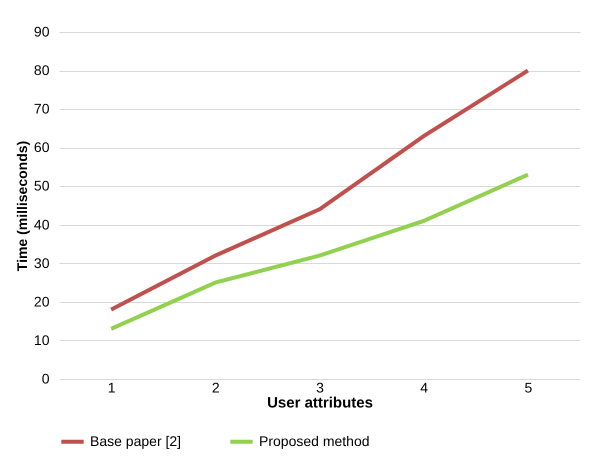 Image resolution: width=605 pixels, height=462 pixels. I want to click on y-tick-label: 70, so click(42, 108).